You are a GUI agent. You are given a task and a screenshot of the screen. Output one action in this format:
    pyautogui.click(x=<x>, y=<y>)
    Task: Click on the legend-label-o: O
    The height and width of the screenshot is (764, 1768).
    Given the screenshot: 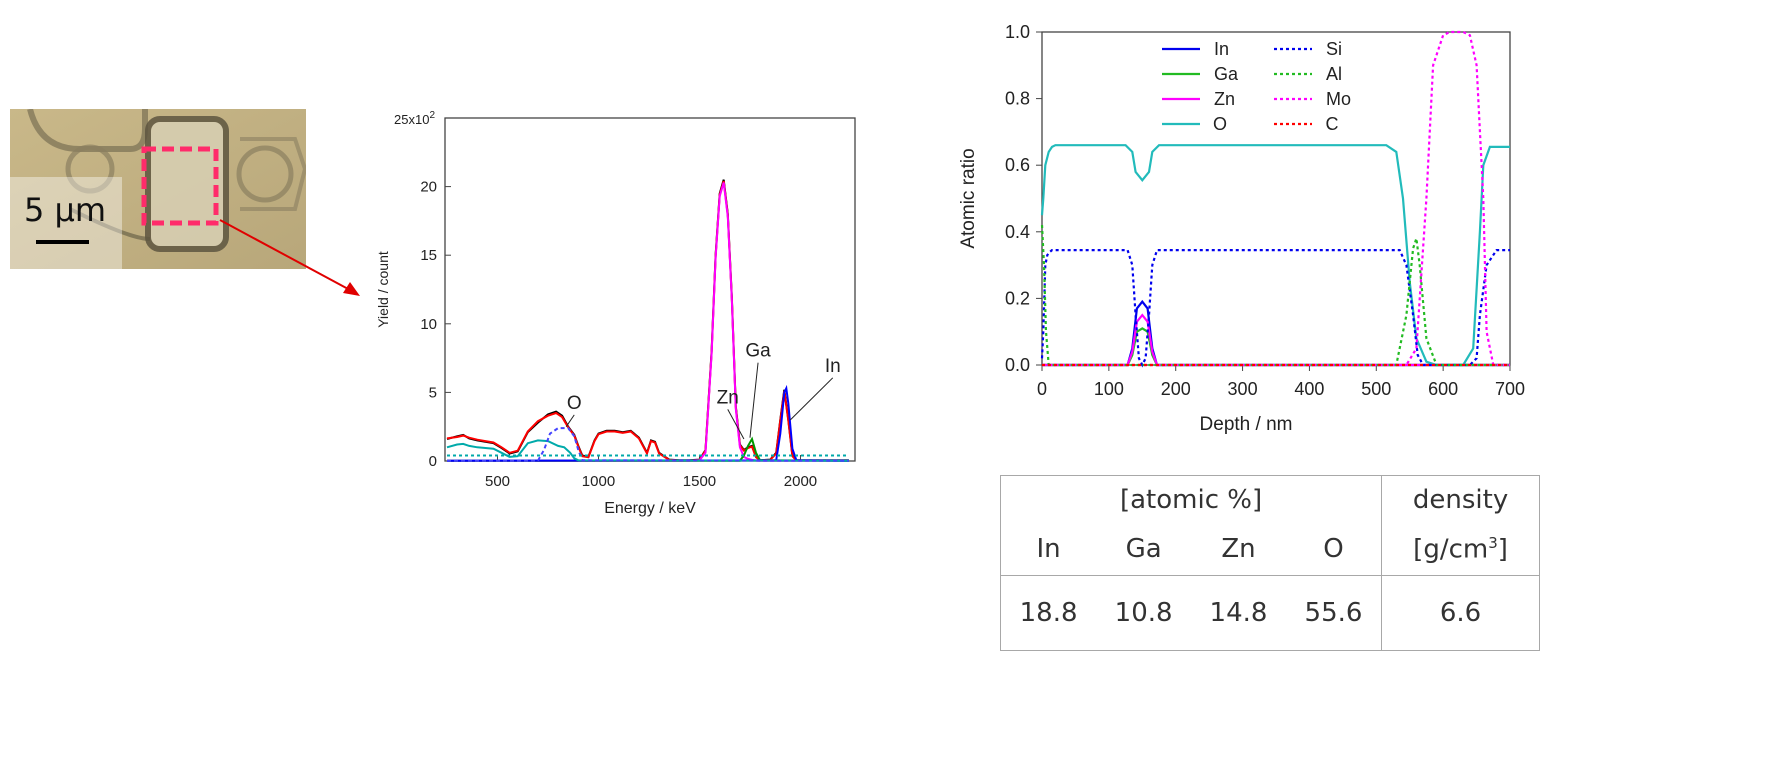 What is the action you would take?
    pyautogui.click(x=1220, y=124)
    